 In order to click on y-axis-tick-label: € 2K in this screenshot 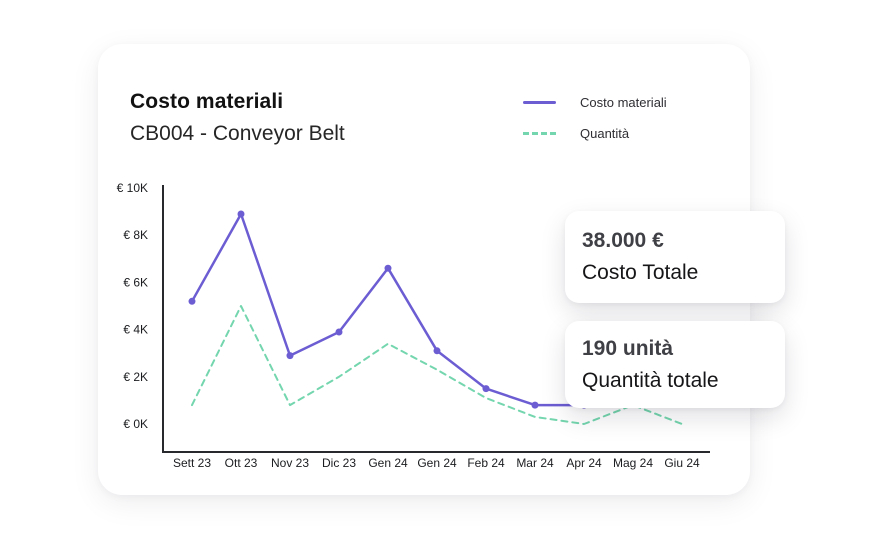, I will do `click(135, 377)`.